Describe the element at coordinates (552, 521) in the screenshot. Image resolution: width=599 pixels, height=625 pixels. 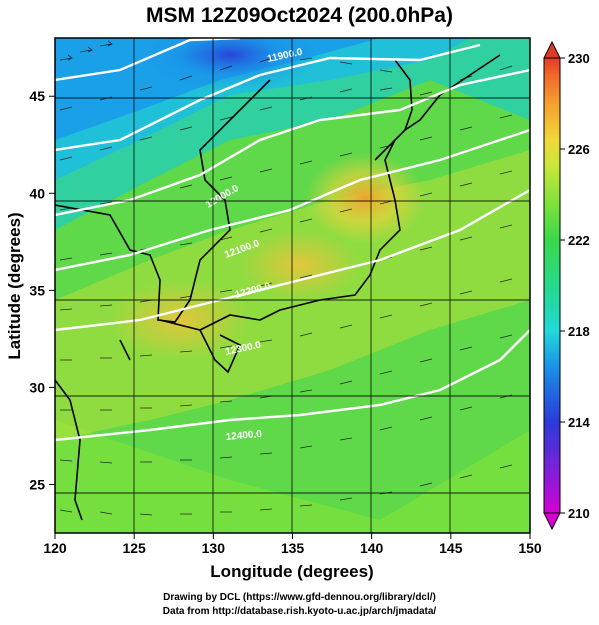
I see `colorbar-bottom-arrow` at that location.